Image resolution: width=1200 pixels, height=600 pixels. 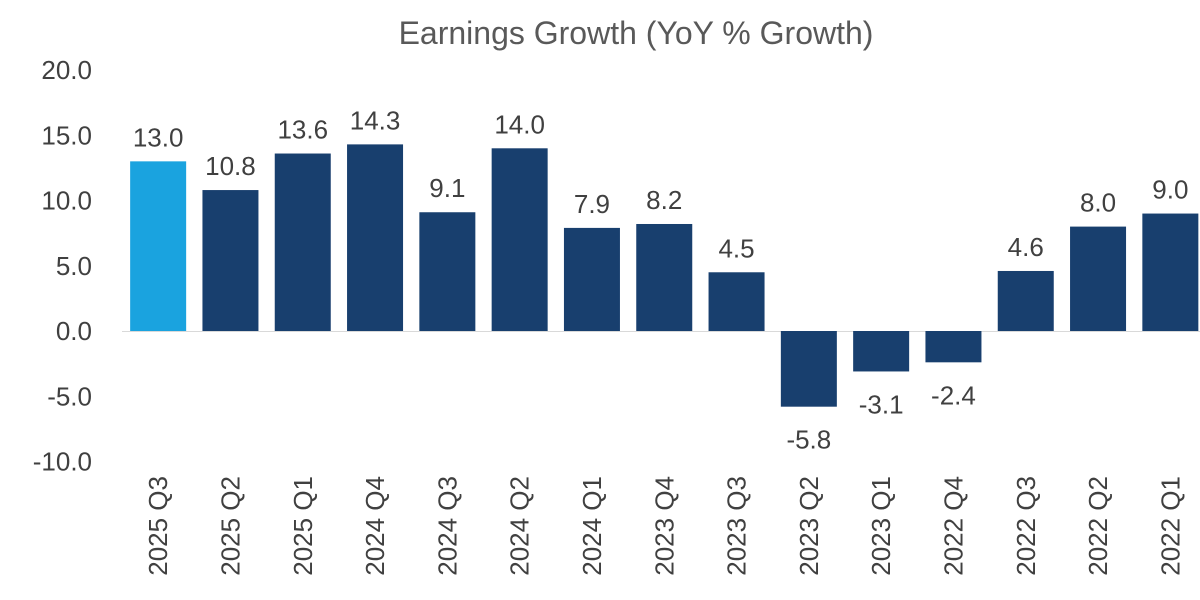 I want to click on x-tick-label: 2025 Q1, so click(x=303, y=526).